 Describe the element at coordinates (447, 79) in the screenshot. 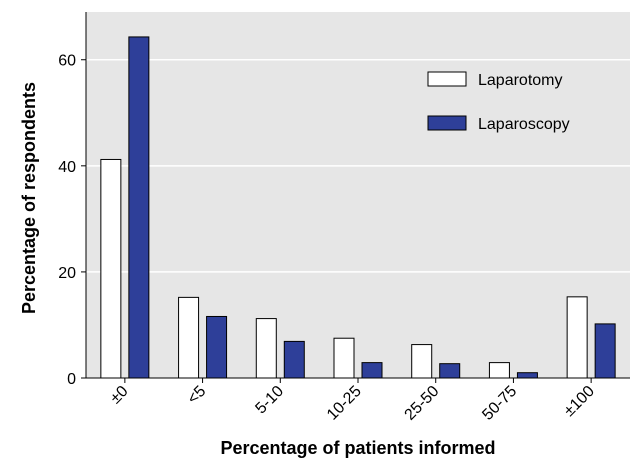

I see `legend-swatch-laparotomy` at that location.